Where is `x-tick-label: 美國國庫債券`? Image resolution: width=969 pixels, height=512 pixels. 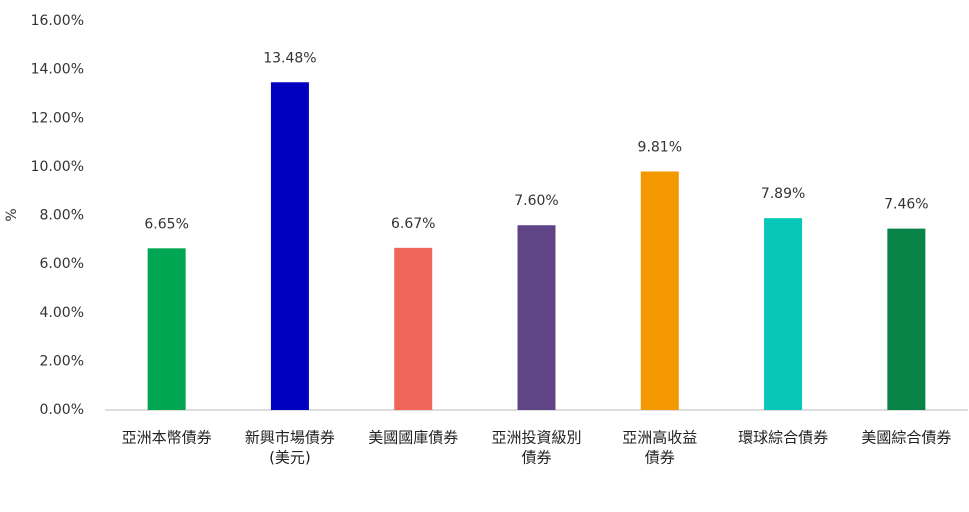
x-tick-label: 美國國庫債券 is located at coordinates (413, 438).